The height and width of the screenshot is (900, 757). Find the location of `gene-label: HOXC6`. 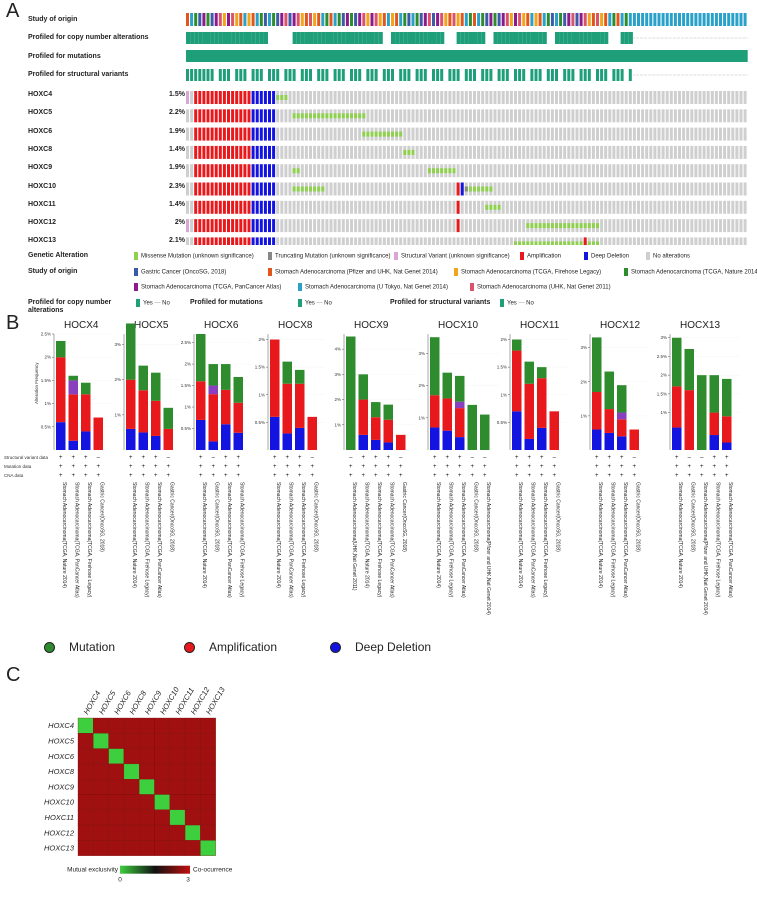

gene-label: HOXC6 is located at coordinates (40, 131).